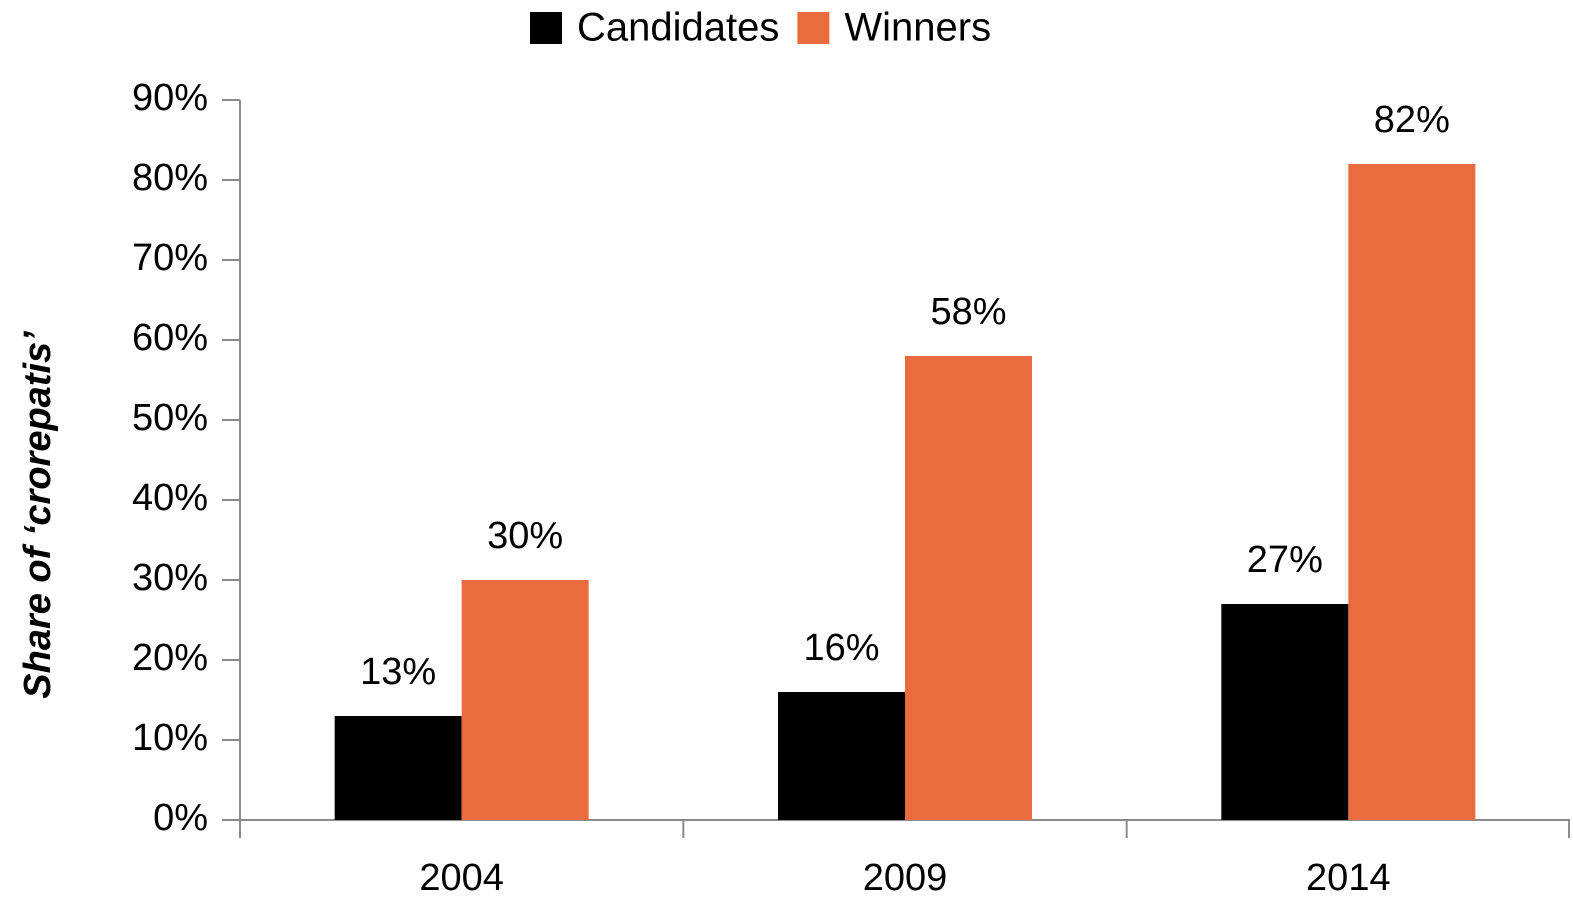 Image resolution: width=1573 pixels, height=903 pixels. I want to click on y-tick-label: 30%, so click(170, 578).